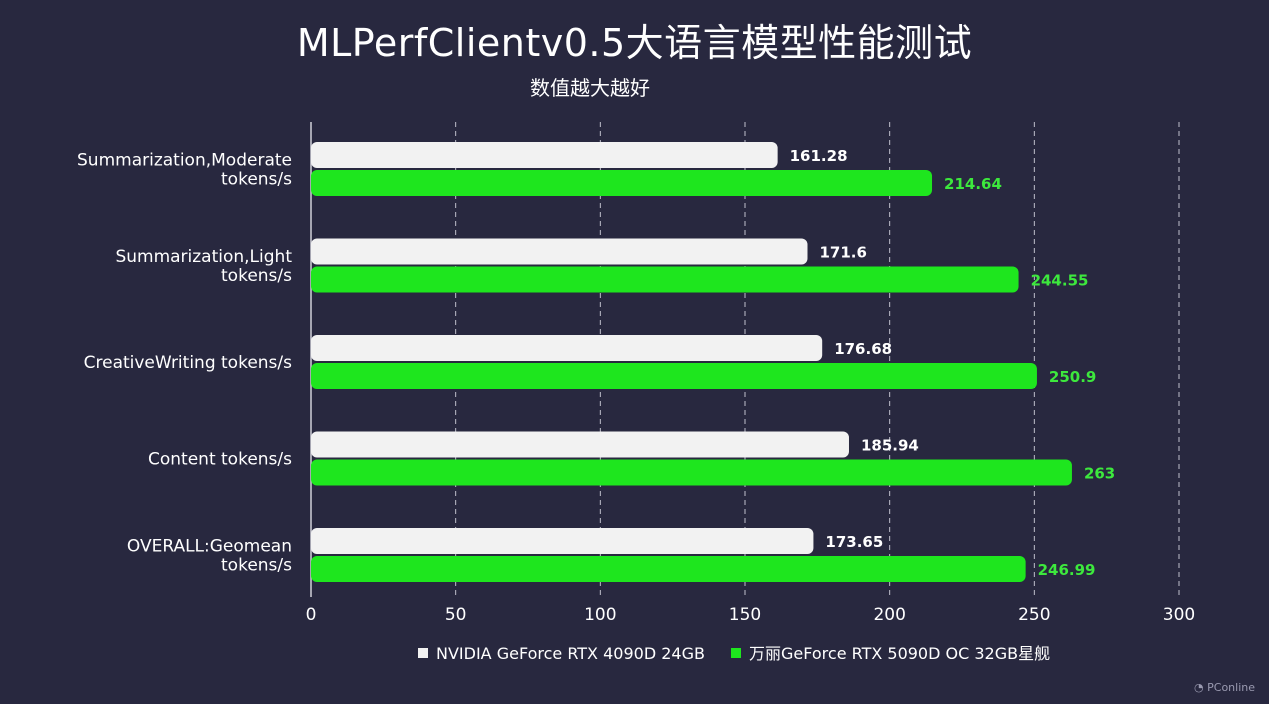 This screenshot has width=1269, height=704. Describe the element at coordinates (1099, 474) in the screenshot. I see `data-label: 263` at that location.